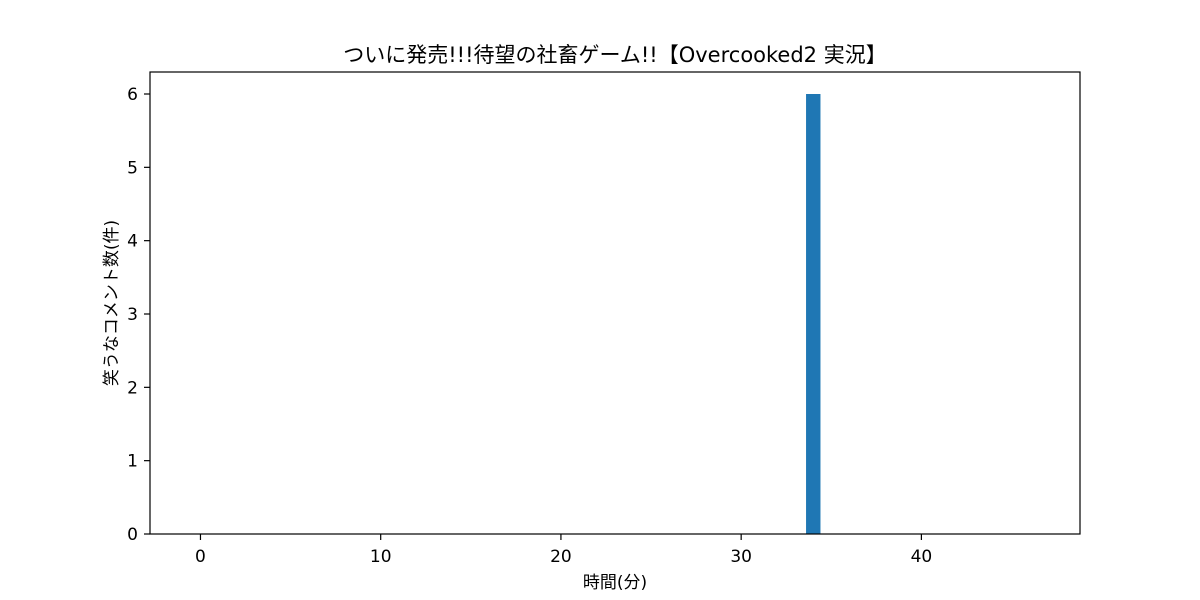  Describe the element at coordinates (132, 462) in the screenshot. I see `y-tick-label: 1` at that location.